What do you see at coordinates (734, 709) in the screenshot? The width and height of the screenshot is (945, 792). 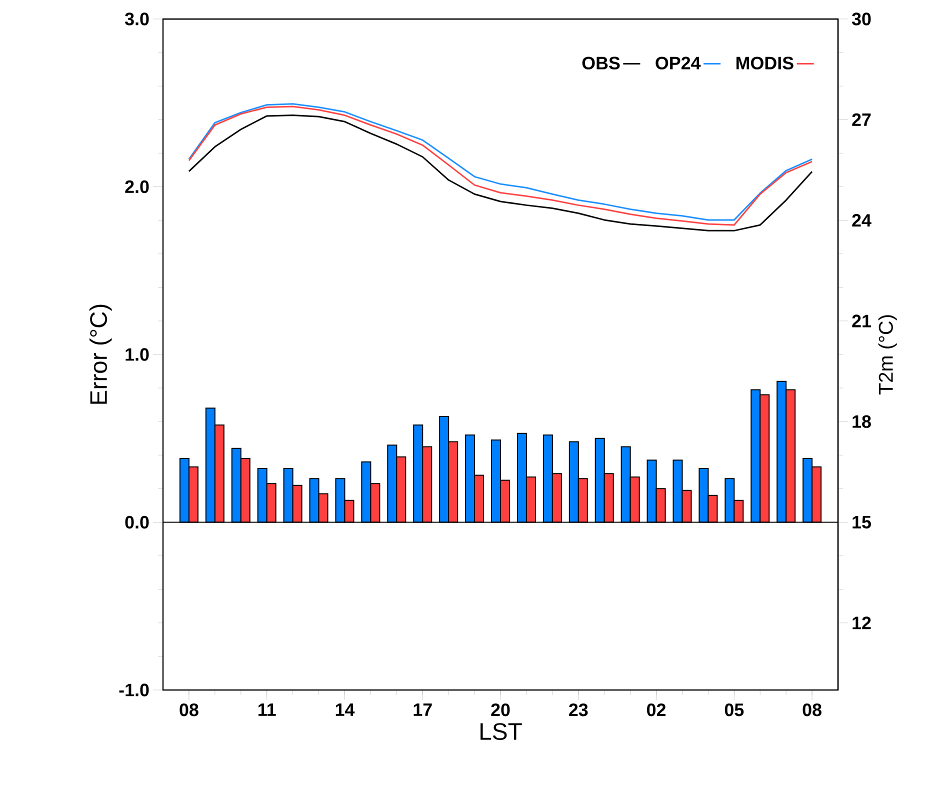 I see `x-tick-label: 05` at bounding box center [734, 709].